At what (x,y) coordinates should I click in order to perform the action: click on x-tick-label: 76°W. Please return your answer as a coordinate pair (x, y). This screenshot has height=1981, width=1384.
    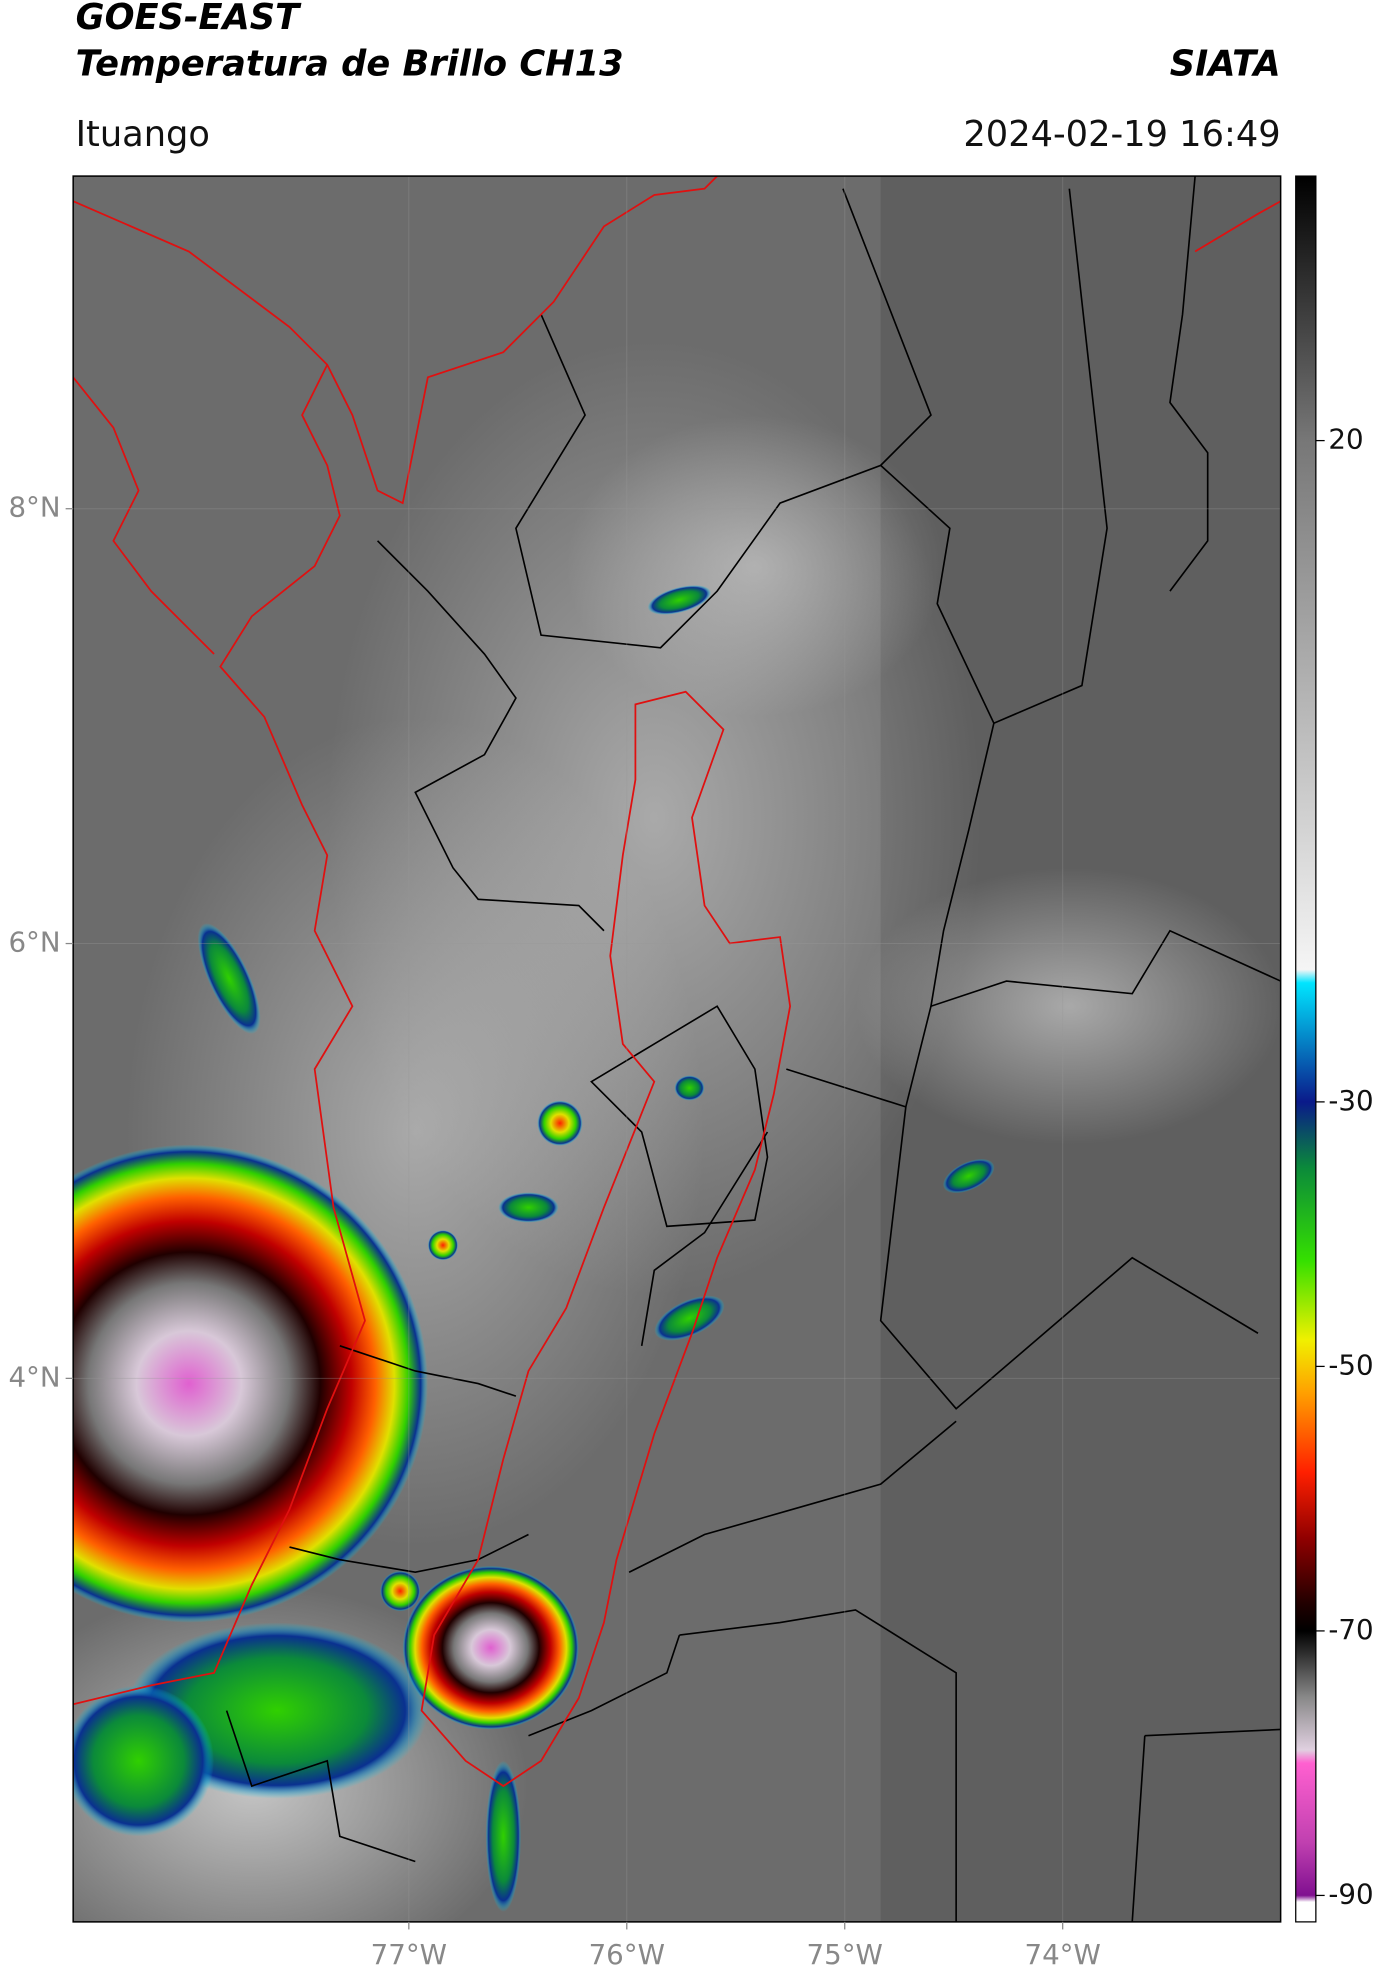
    Looking at the image, I should click on (627, 1954).